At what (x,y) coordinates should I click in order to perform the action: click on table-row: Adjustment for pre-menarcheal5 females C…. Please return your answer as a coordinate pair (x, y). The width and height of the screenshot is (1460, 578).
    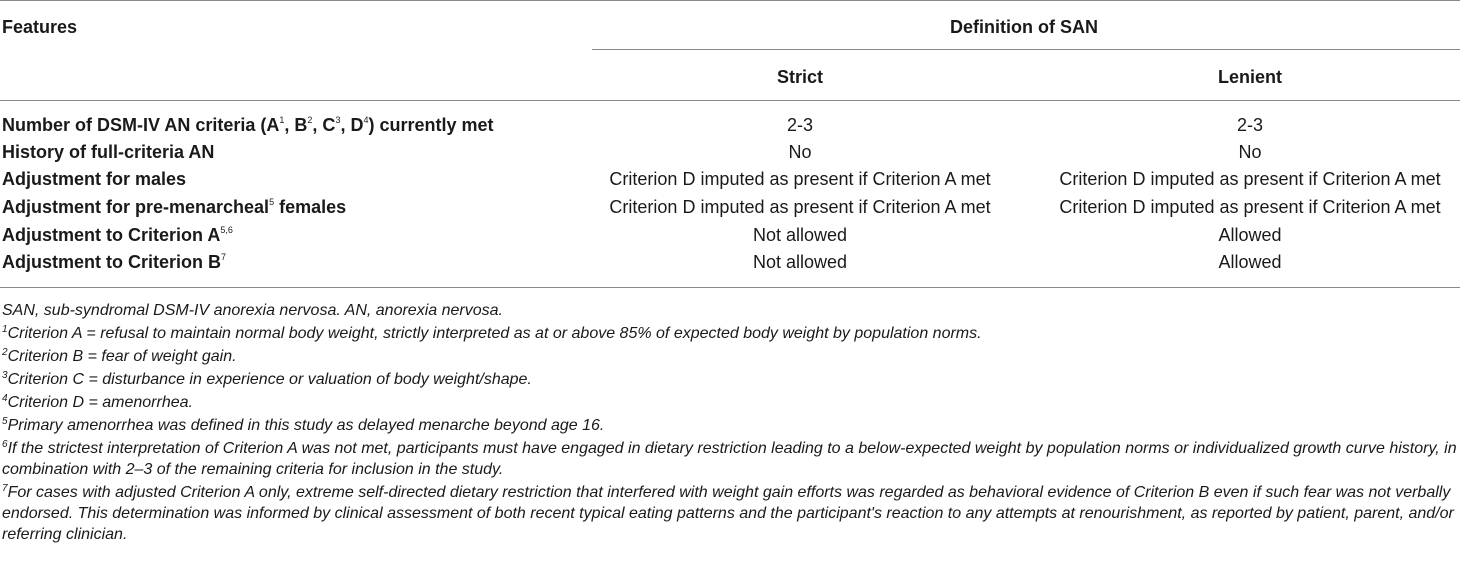
    Looking at the image, I should click on (730, 207).